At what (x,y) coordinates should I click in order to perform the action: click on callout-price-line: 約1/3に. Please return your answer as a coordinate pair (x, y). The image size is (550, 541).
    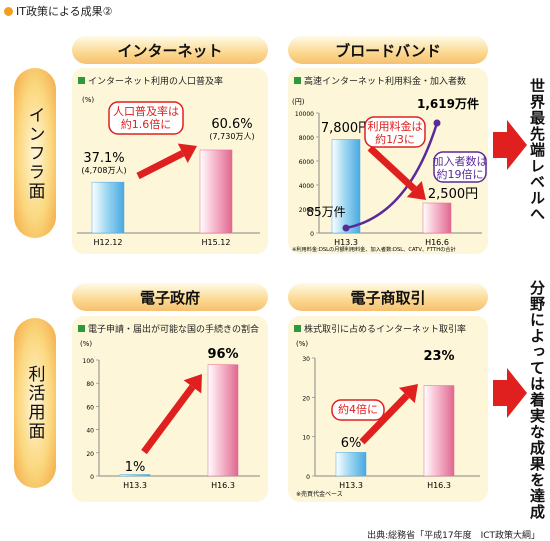
    Looking at the image, I should click on (395, 139).